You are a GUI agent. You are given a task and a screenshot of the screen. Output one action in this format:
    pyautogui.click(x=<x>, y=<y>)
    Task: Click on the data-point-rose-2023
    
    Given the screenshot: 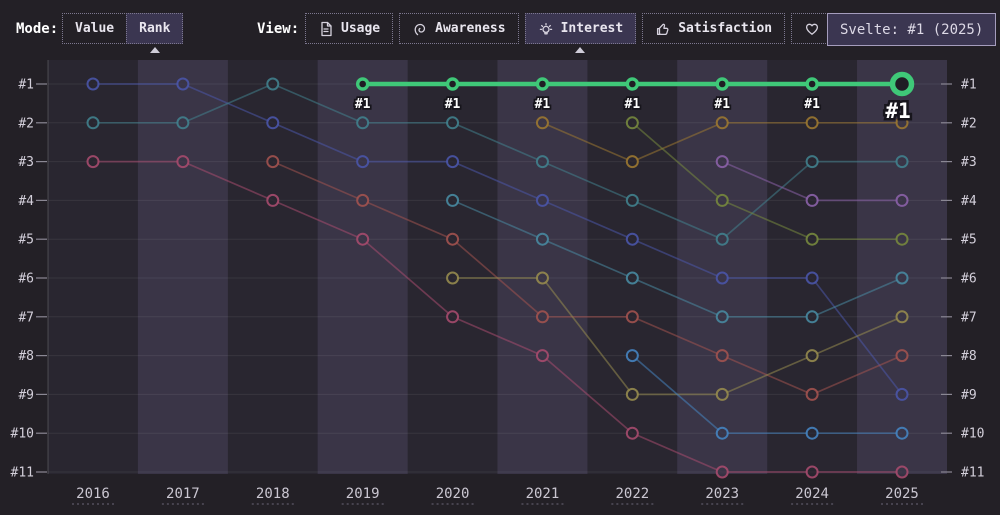 What is the action you would take?
    pyautogui.click(x=722, y=472)
    